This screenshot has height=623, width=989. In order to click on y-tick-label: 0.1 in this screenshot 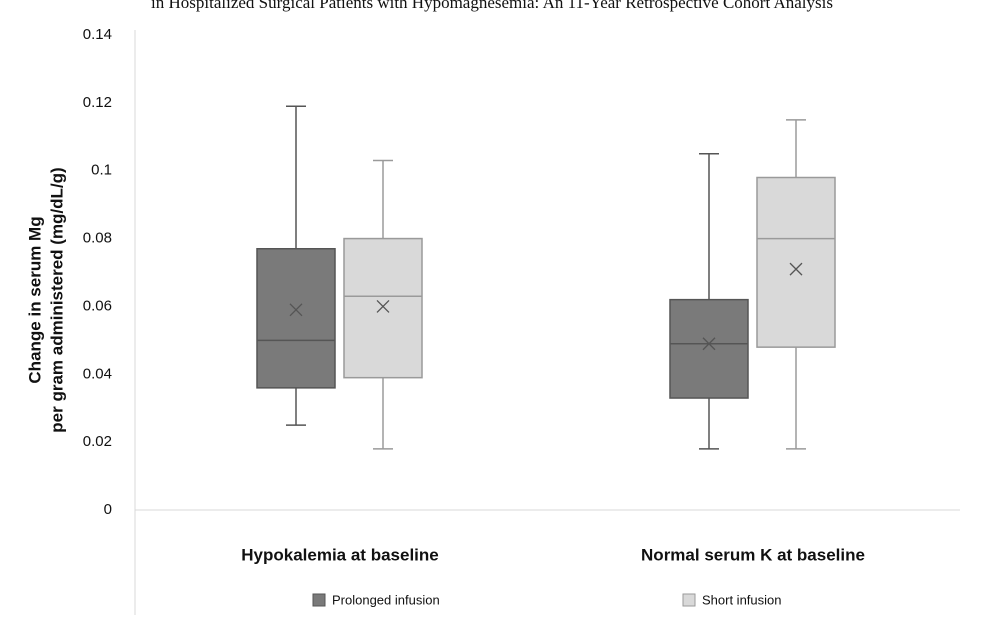, I will do `click(101, 170)`.